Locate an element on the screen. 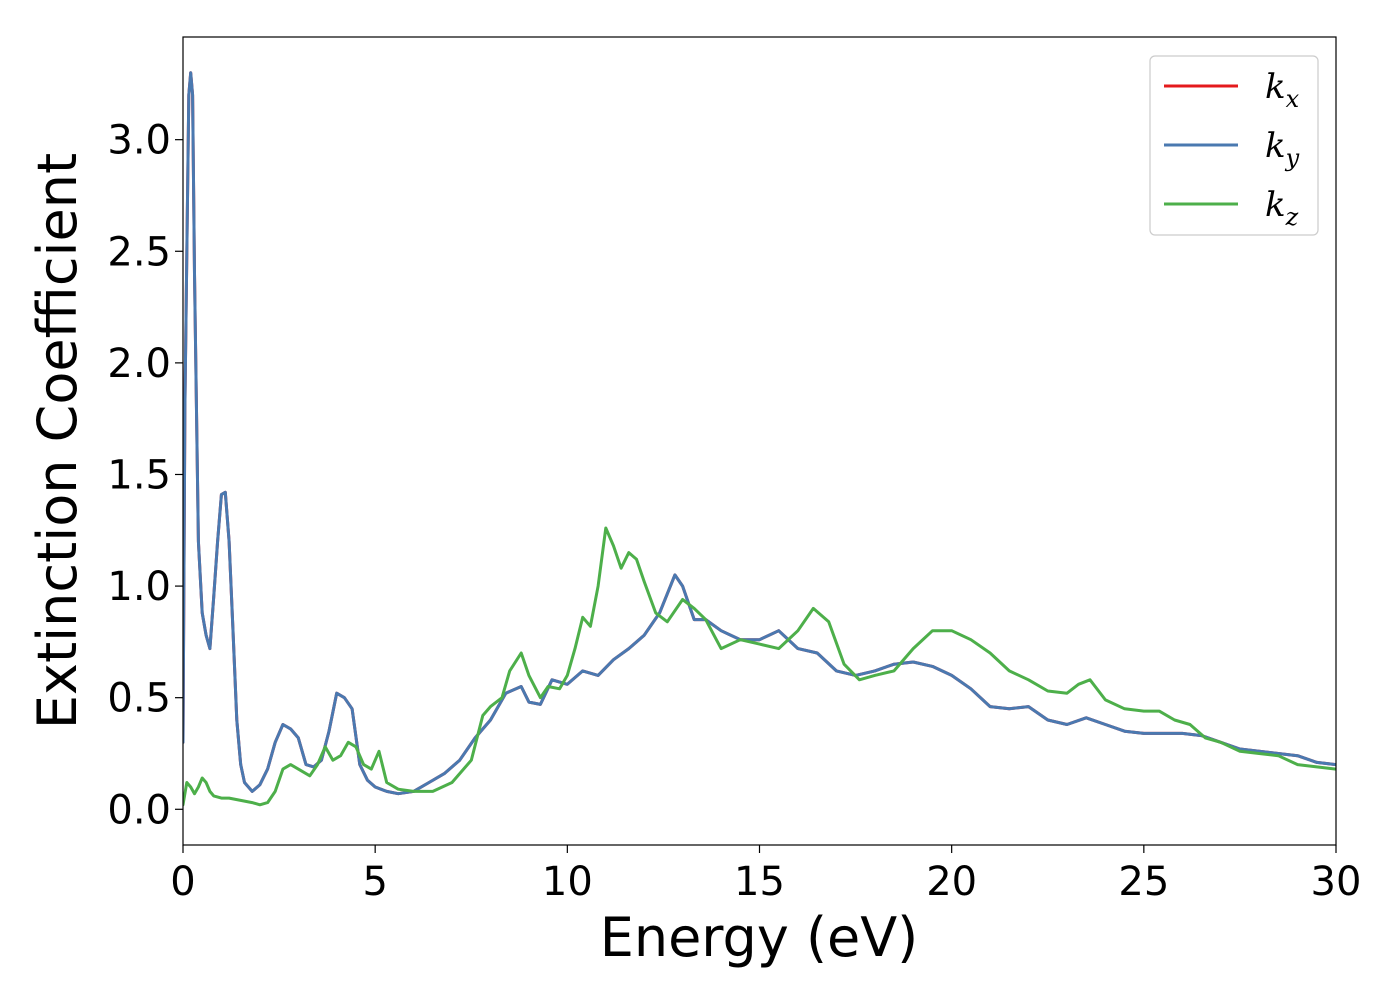 The height and width of the screenshot is (1000, 1400). y-axis-title: Extinction Coefficient is located at coordinates (57, 441).